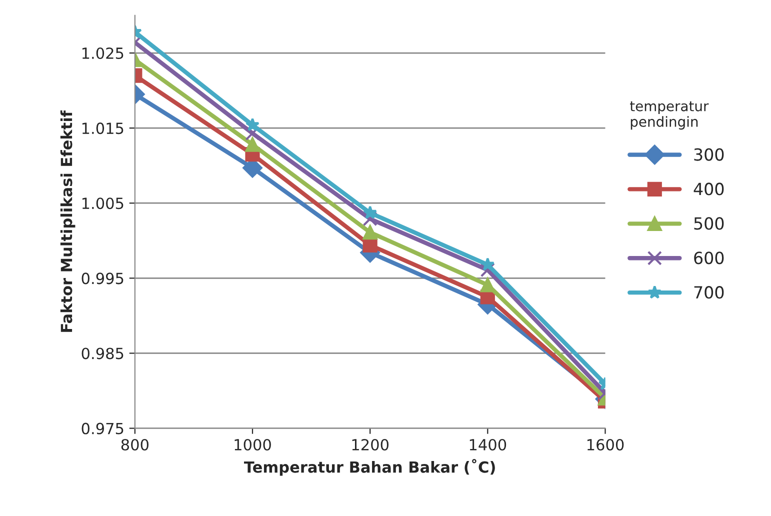 Image resolution: width=771 pixels, height=516 pixels. Describe the element at coordinates (103, 53) in the screenshot. I see `y-tick-label: 1.025` at that location.